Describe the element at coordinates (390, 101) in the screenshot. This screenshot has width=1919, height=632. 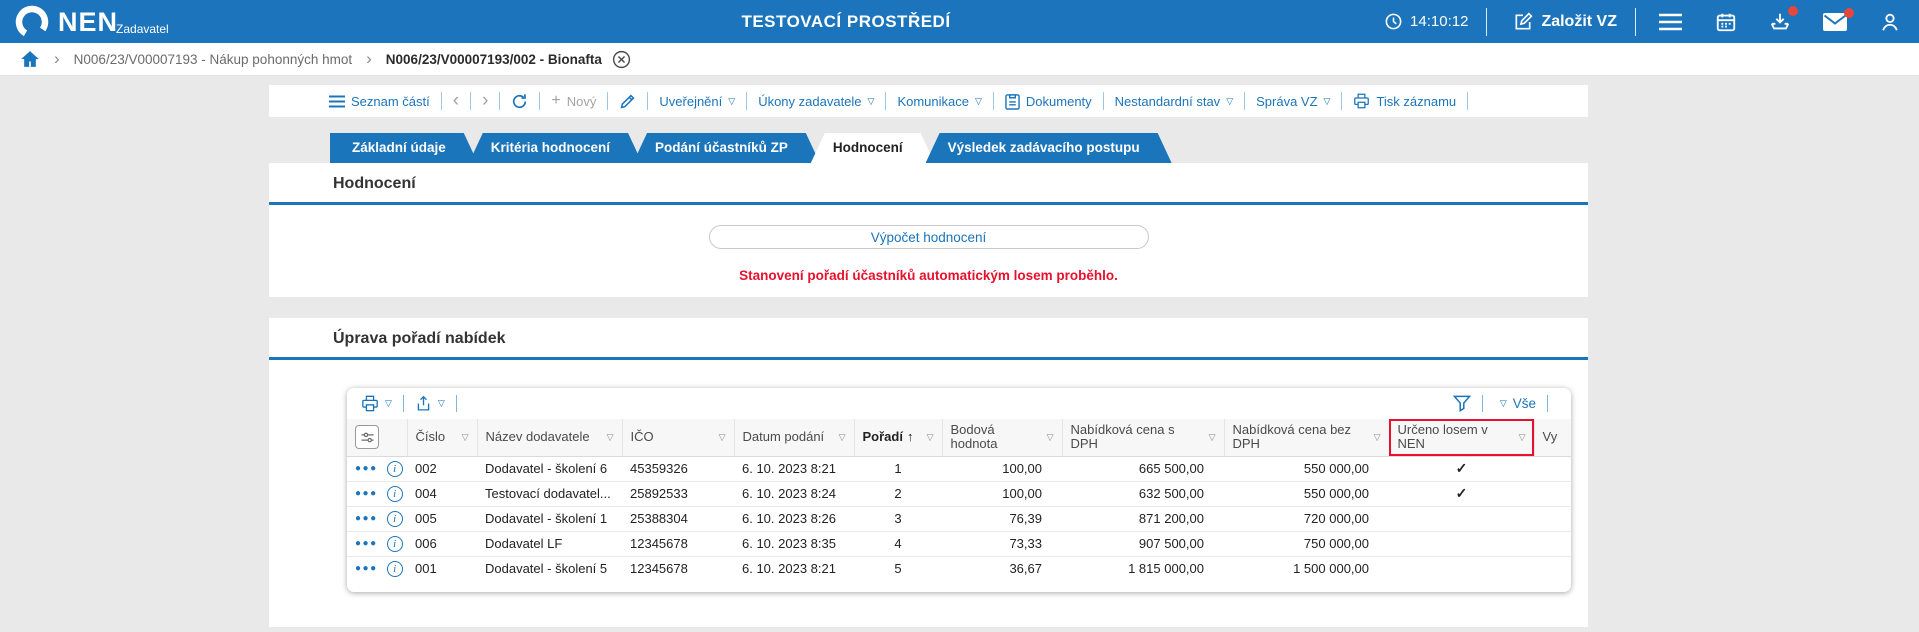
I see `seznam-casti-label: Seznam částí` at that location.